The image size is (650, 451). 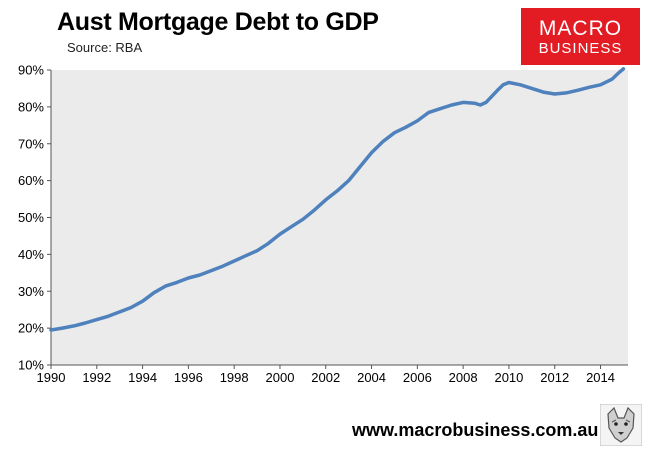 What do you see at coordinates (31, 254) in the screenshot?
I see `y-tick-label: 40%` at bounding box center [31, 254].